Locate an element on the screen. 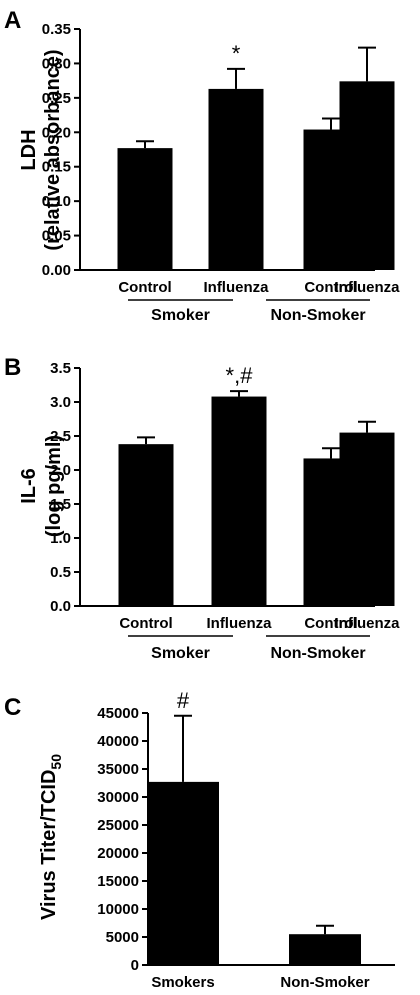 Image resolution: width=420 pixels, height=995 pixels. y-tick-label: 0.25 is located at coordinates (56, 98).